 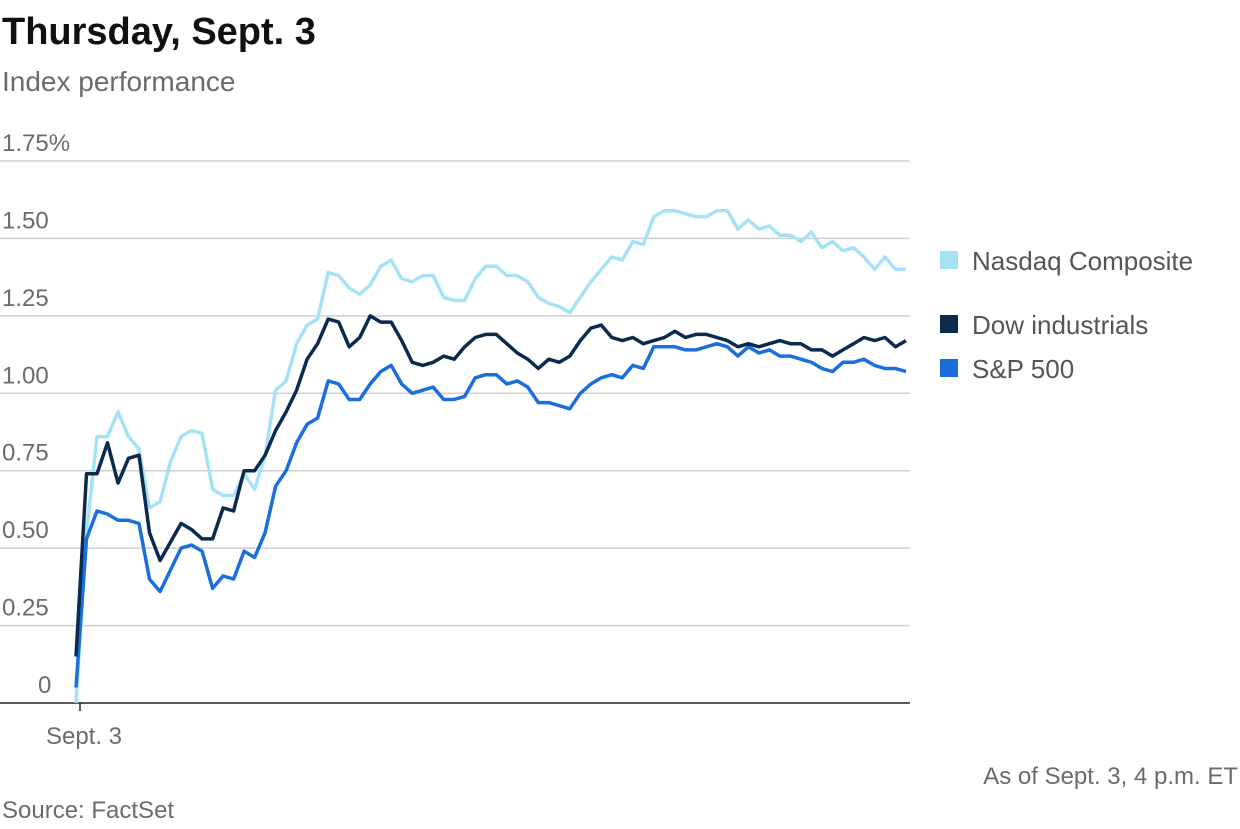 I want to click on x-tick-label: Sept. 3, so click(x=84, y=736).